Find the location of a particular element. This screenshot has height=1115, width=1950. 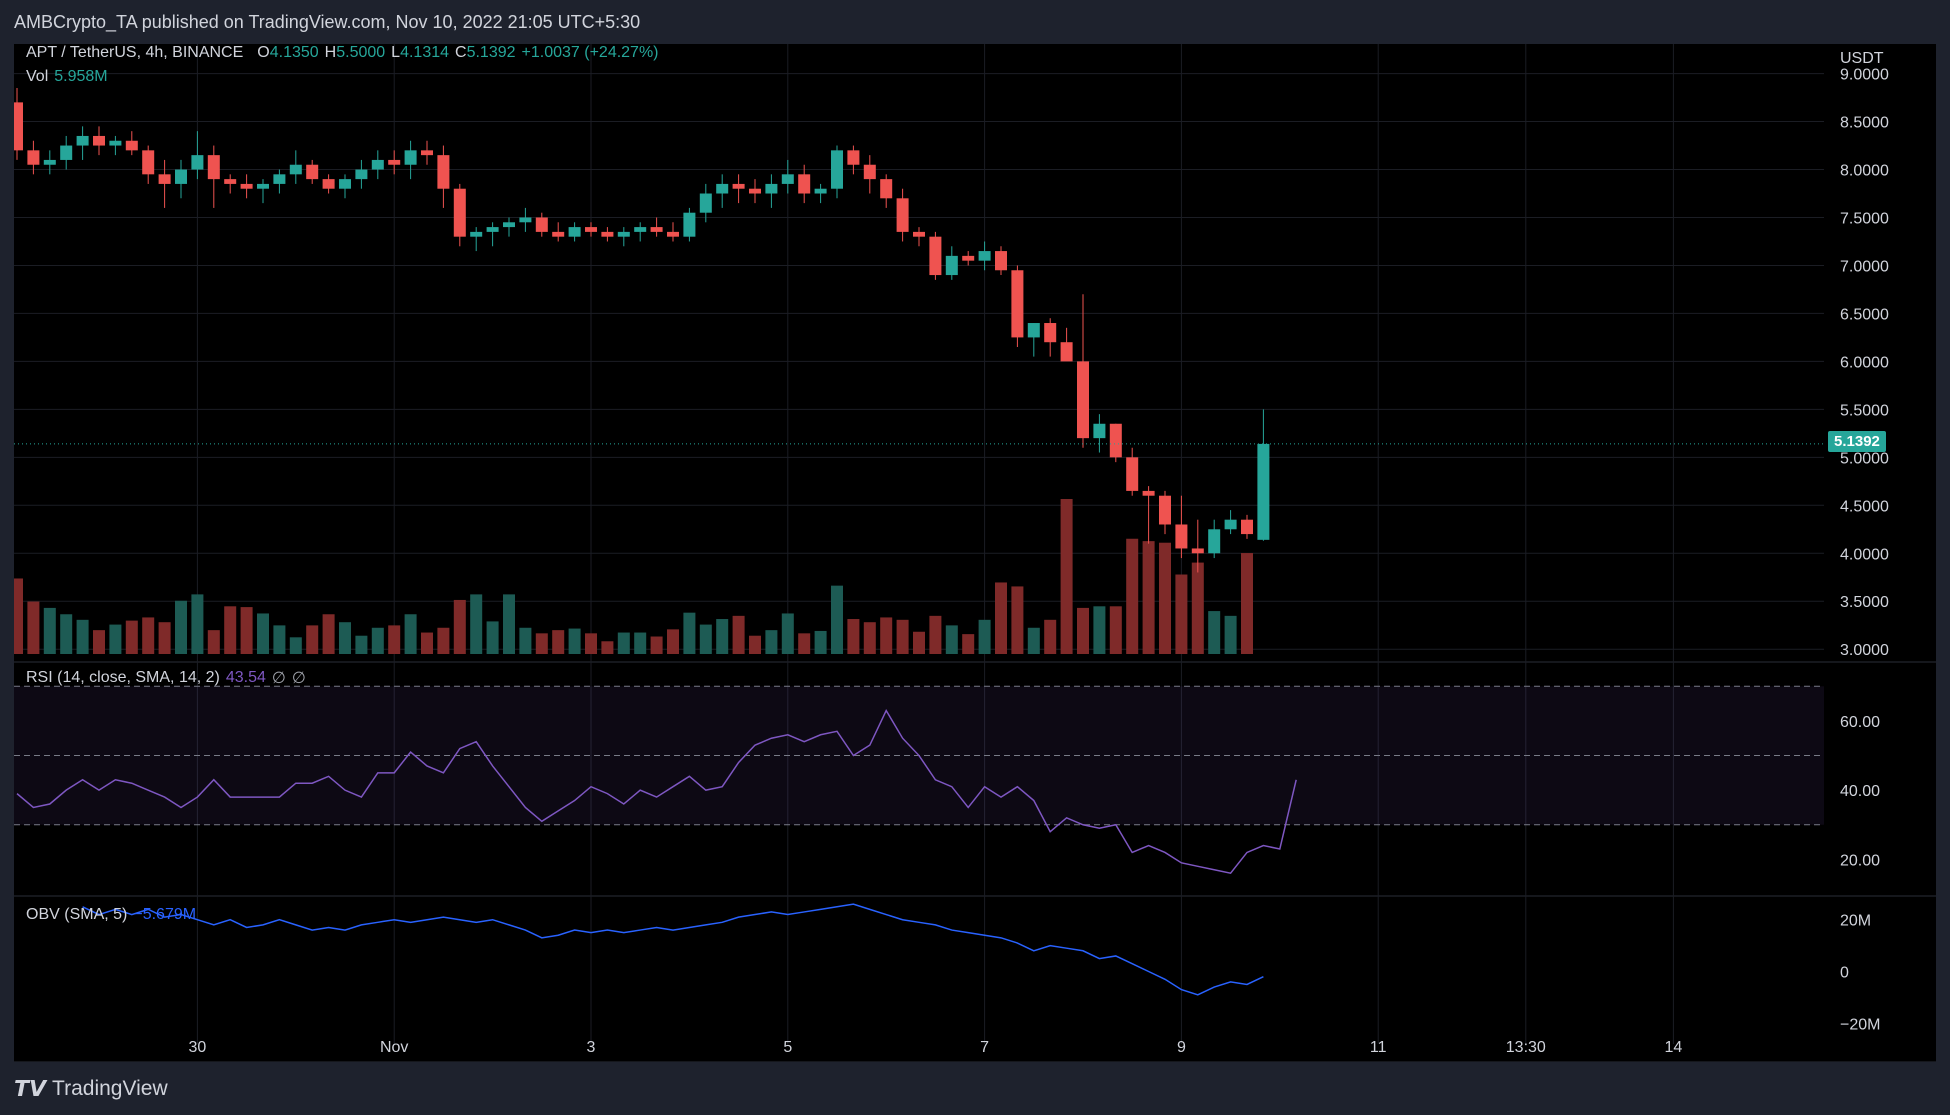

price-axis-tick: 3.0000 is located at coordinates (1864, 650).